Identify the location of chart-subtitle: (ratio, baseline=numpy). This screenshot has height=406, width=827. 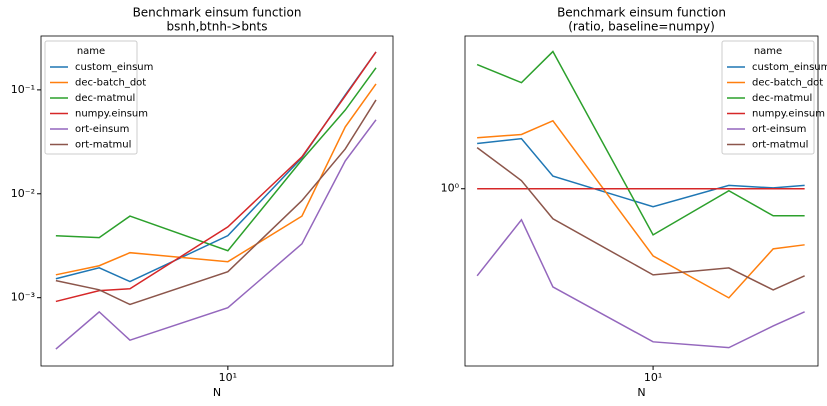
(641, 27).